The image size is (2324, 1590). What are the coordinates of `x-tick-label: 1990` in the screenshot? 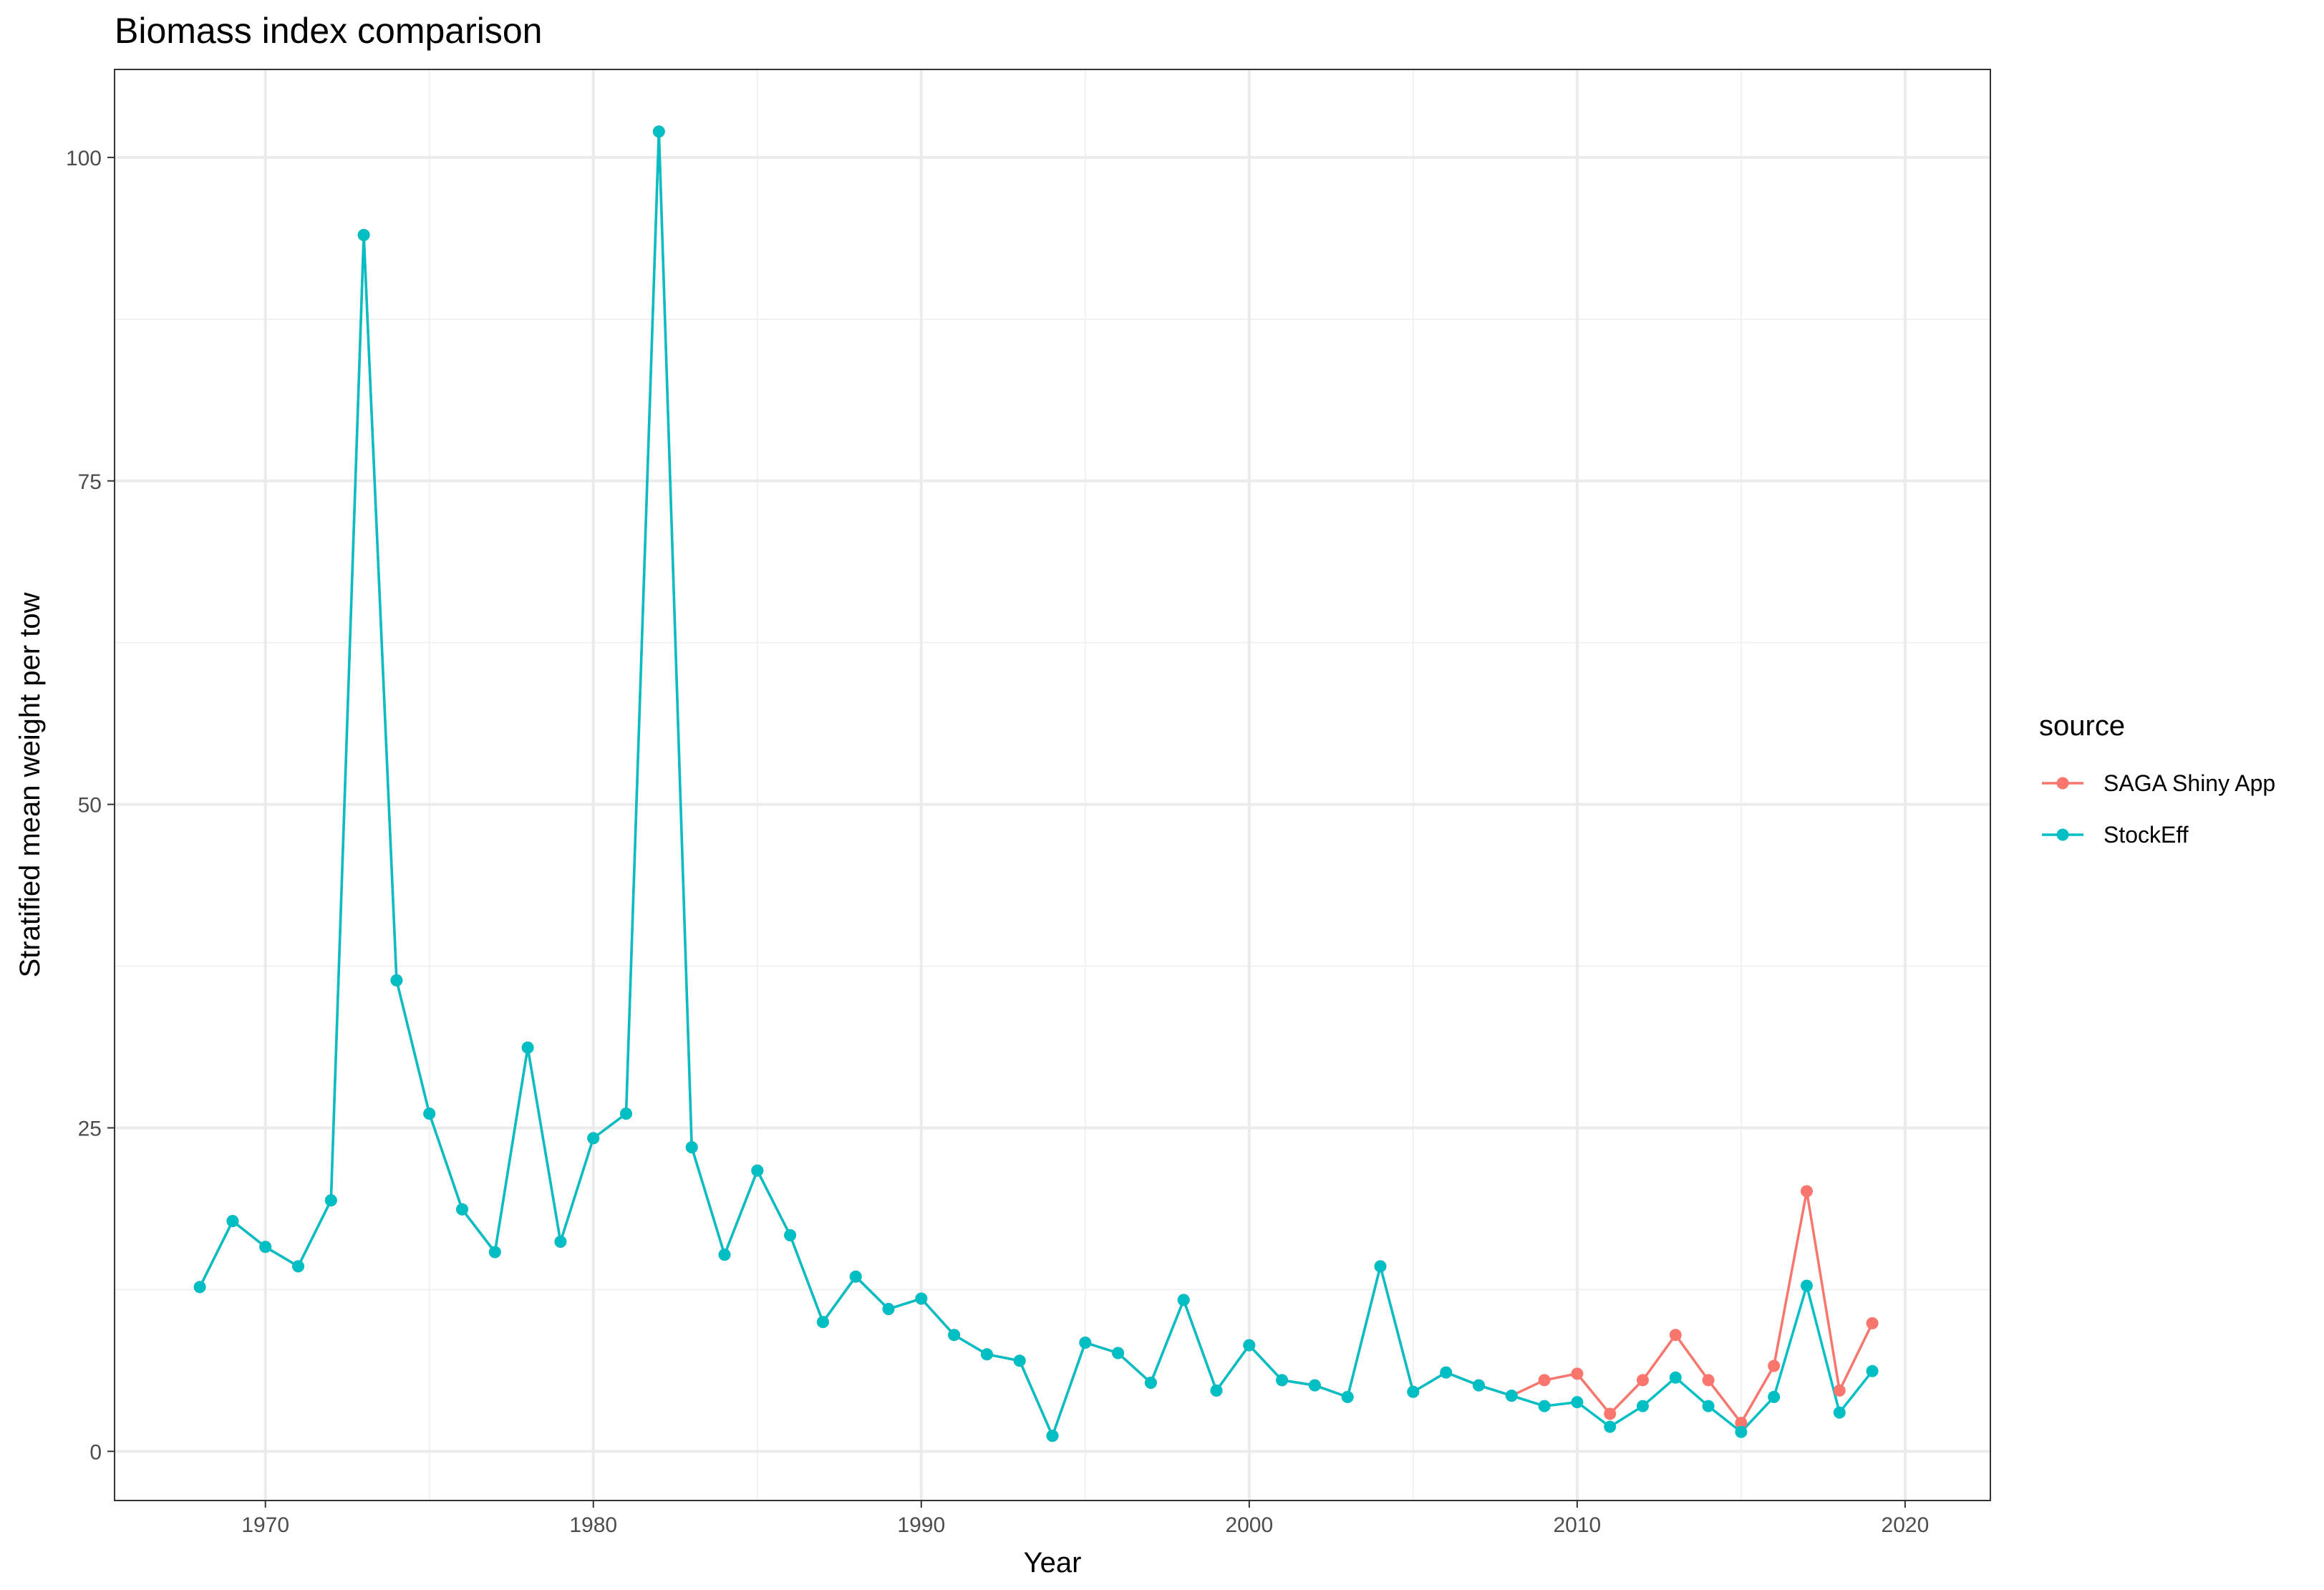 It's located at (921, 1525).